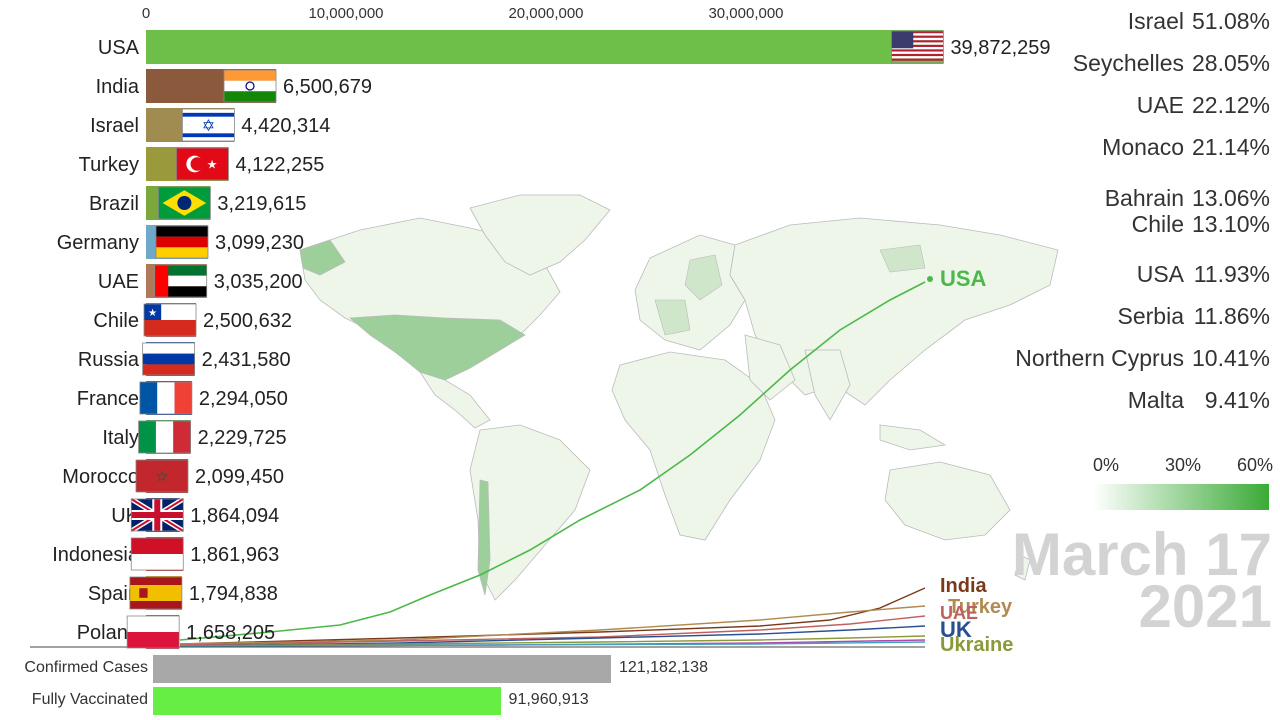 The image size is (1280, 720). Describe the element at coordinates (114, 204) in the screenshot. I see `bar-label: Brazil` at that location.